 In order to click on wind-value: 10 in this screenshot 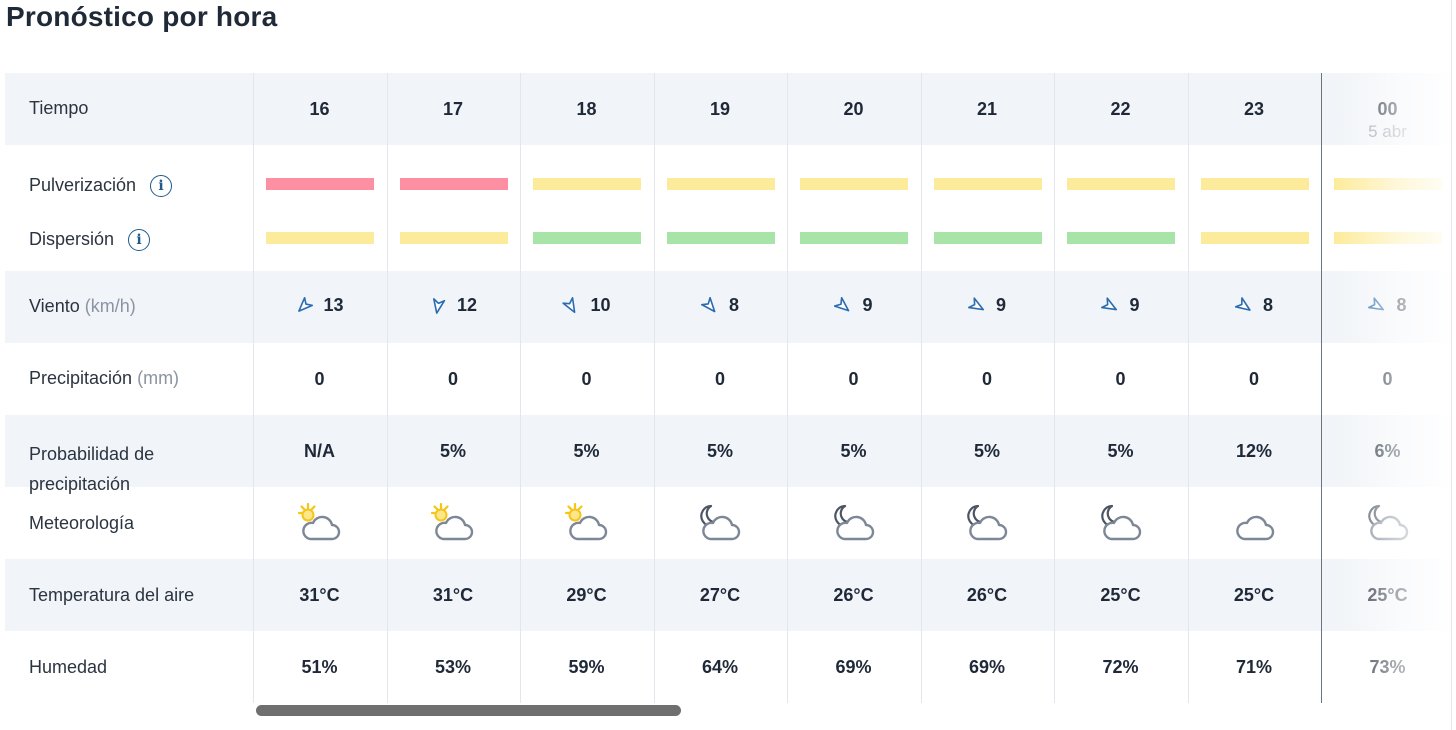, I will do `click(600, 305)`.